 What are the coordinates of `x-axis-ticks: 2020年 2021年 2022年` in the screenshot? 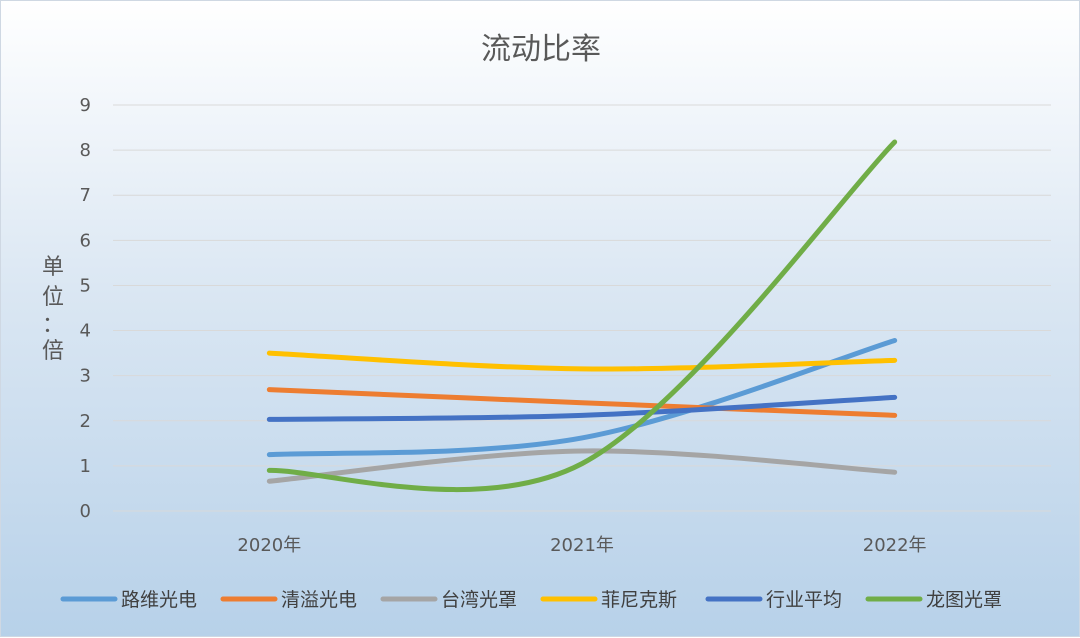 It's located at (581, 545).